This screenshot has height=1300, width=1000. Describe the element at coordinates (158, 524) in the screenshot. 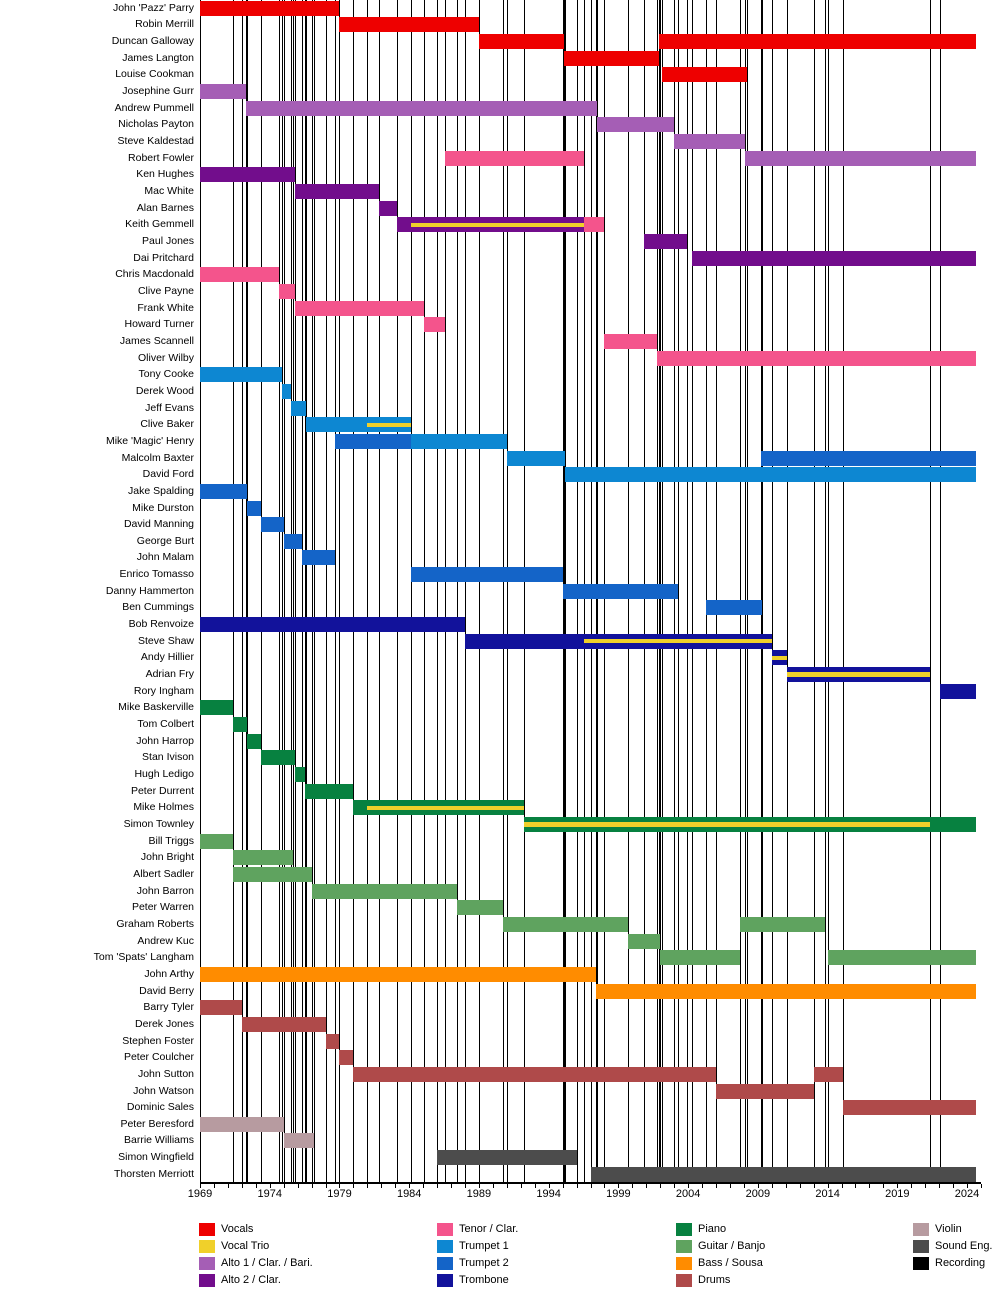

I see `member-label: David Manning` at that location.